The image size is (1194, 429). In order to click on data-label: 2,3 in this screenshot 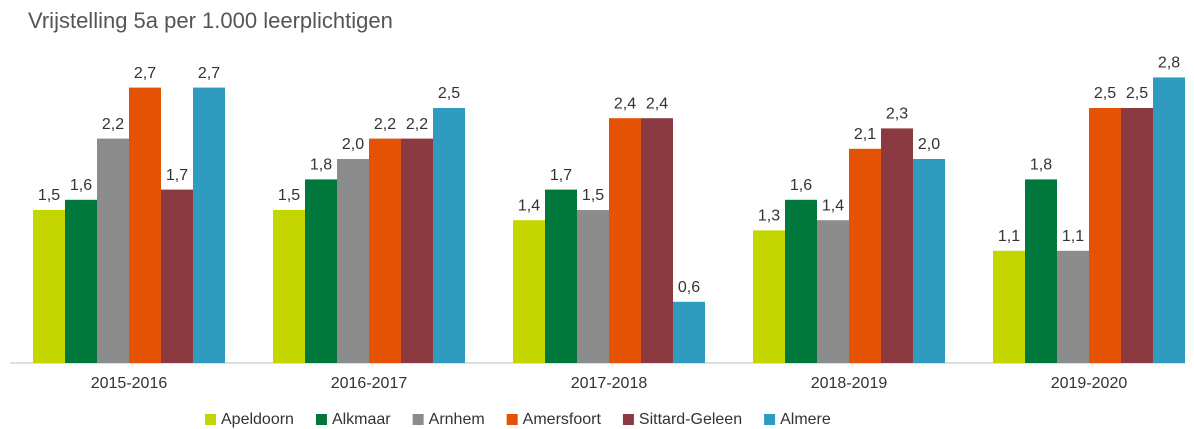, I will do `click(897, 114)`.